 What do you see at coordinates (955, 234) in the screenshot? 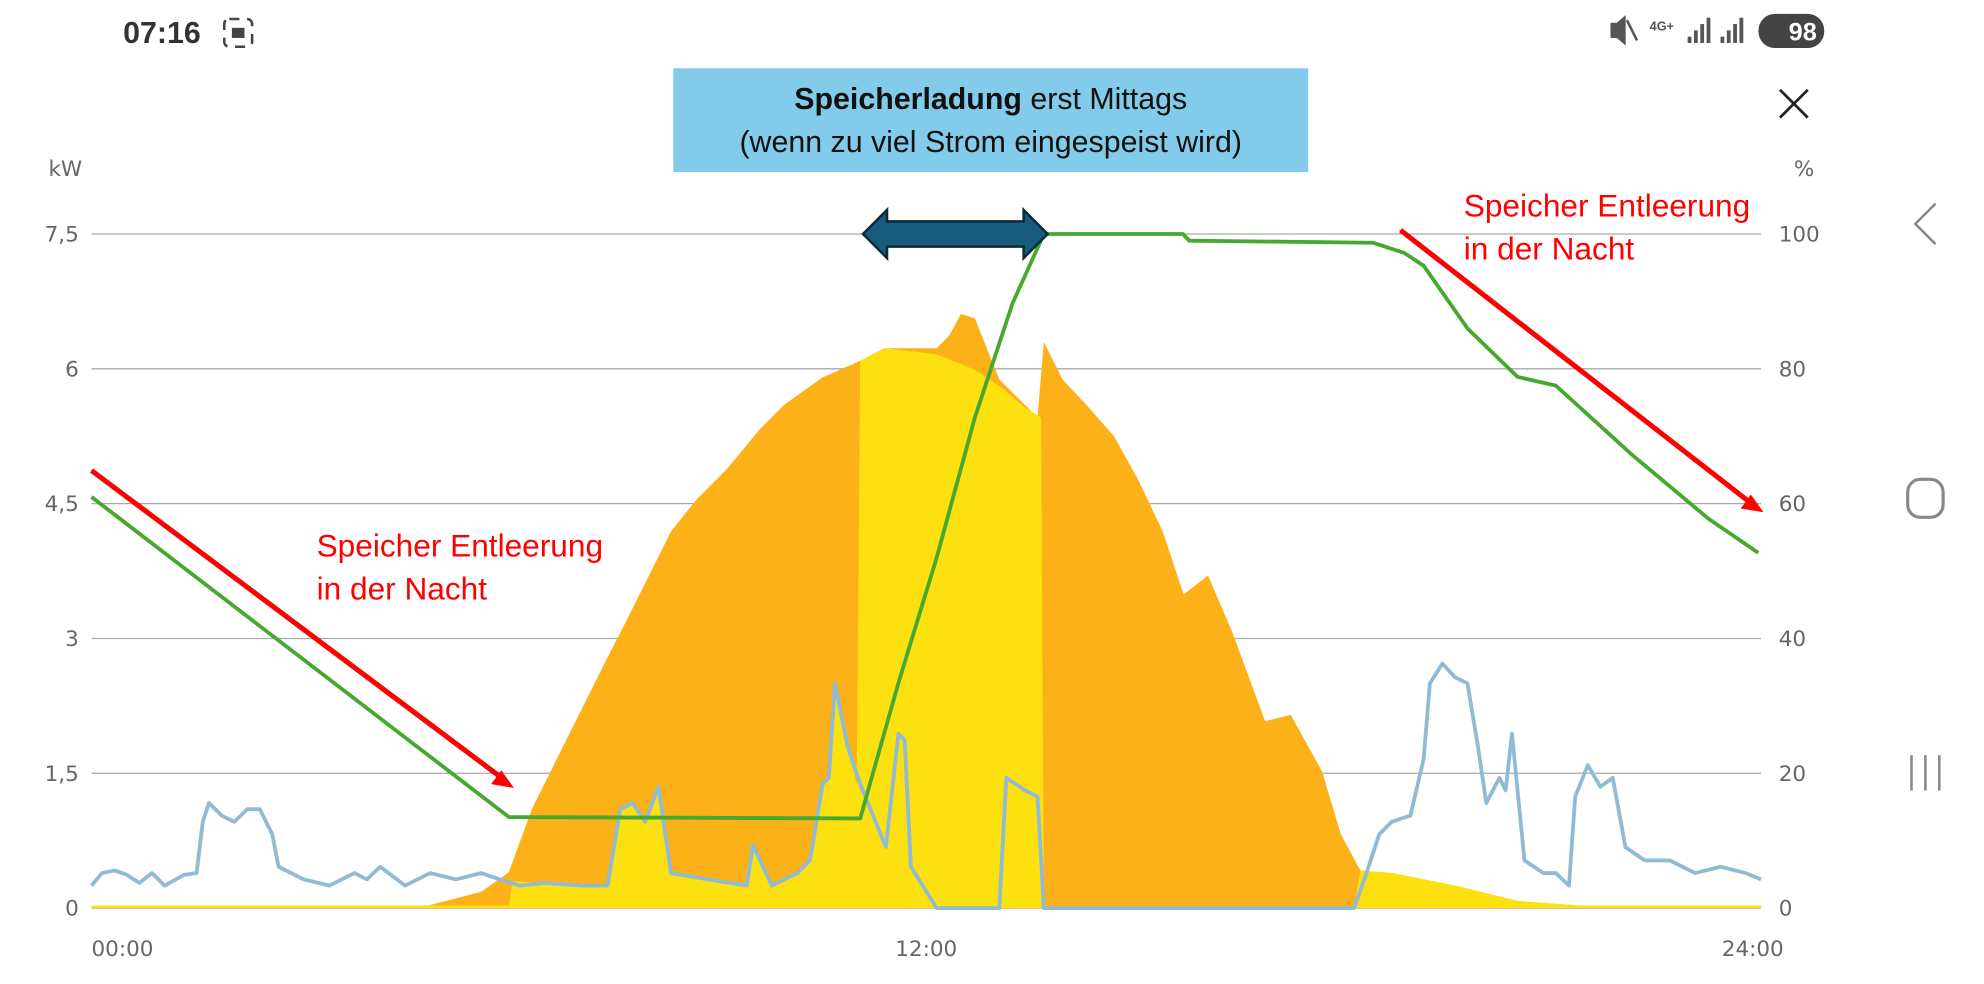
I see `double-arrow` at bounding box center [955, 234].